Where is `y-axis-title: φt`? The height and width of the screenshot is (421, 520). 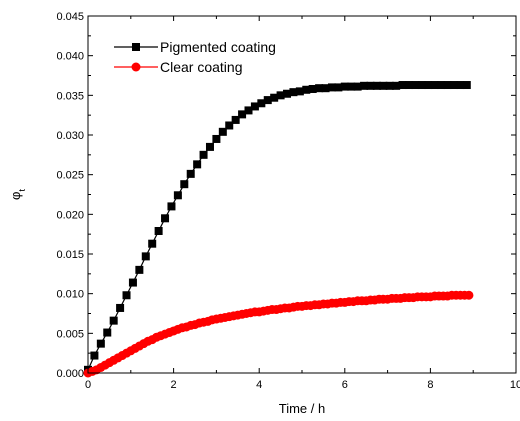
y-axis-title: φt is located at coordinates (17, 194).